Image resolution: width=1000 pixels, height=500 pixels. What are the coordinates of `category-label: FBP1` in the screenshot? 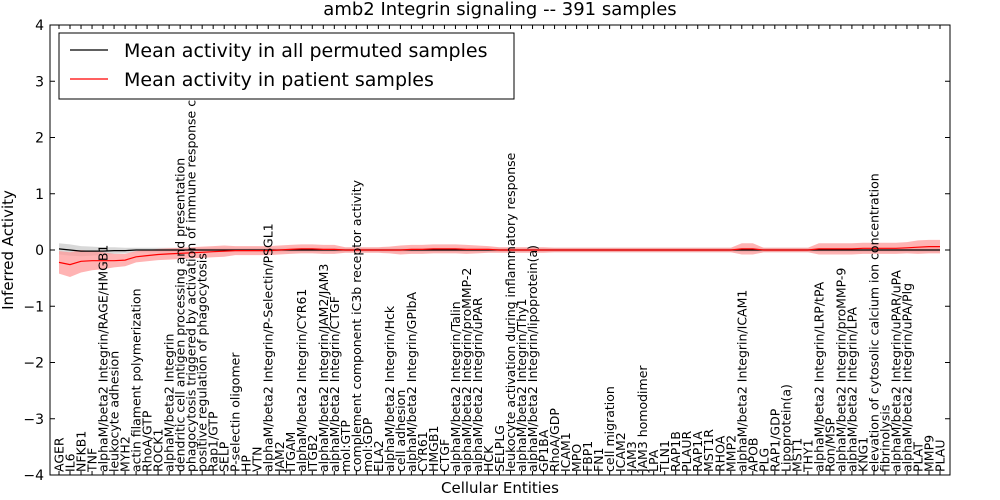 It's located at (587, 456).